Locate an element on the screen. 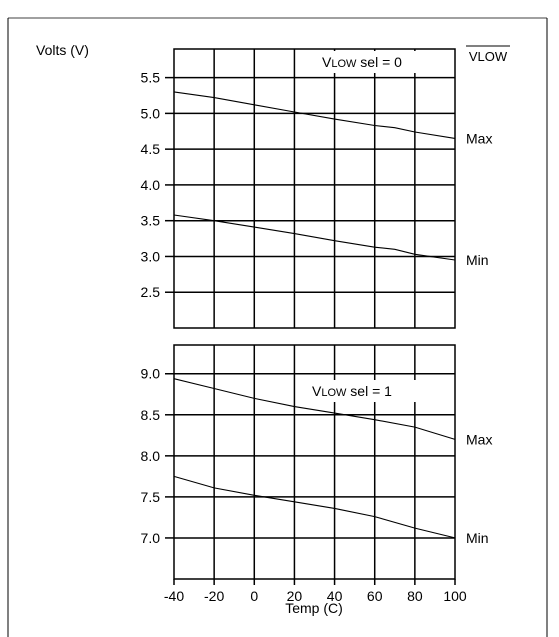  chart-top-annotation-subscript: LOW is located at coordinates (344, 64).